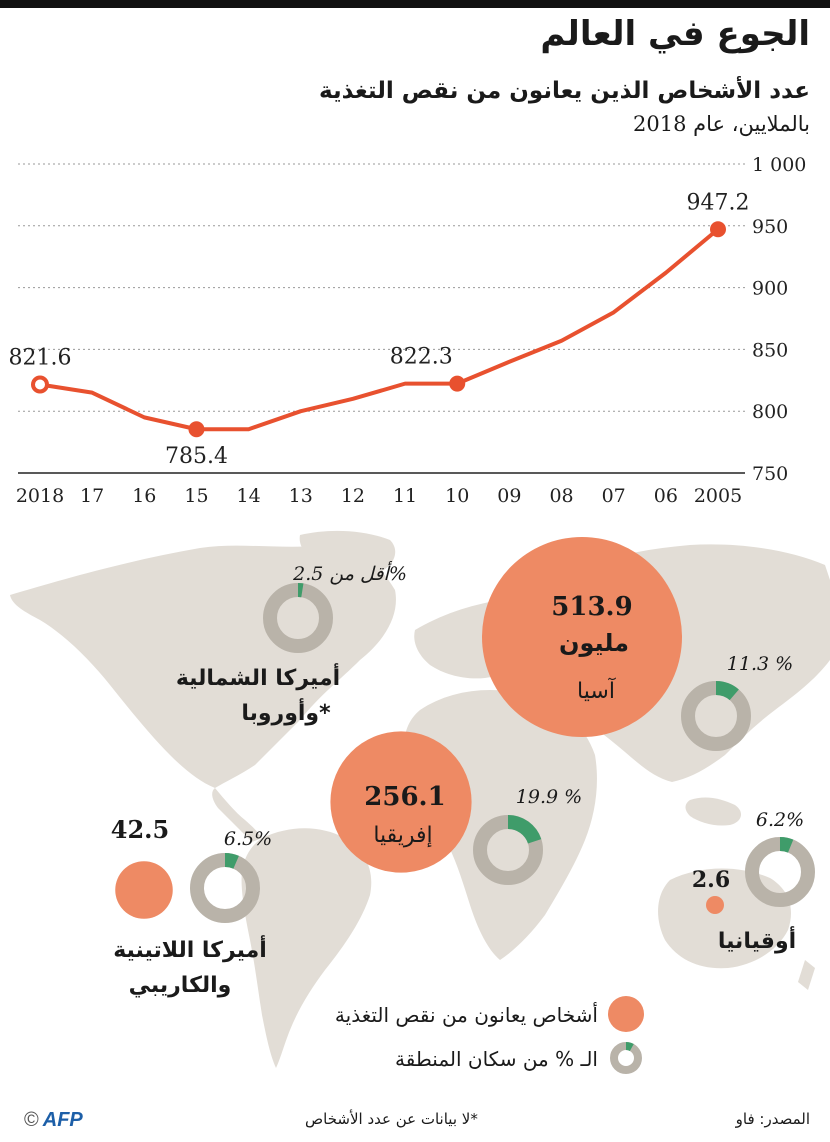 This screenshot has width=830, height=1142. I want to click on oceania-name: أوقيانيا, so click(757, 939).